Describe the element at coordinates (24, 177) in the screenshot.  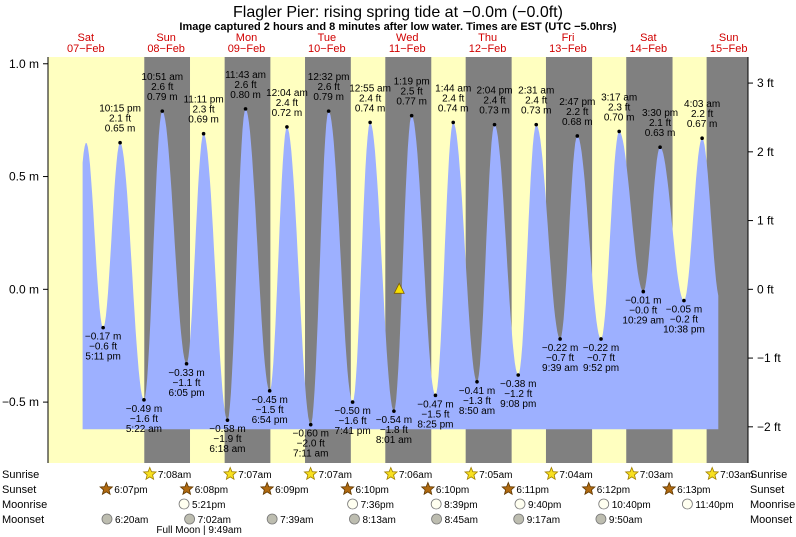
I see `left-tick-label: 0.5 m` at that location.